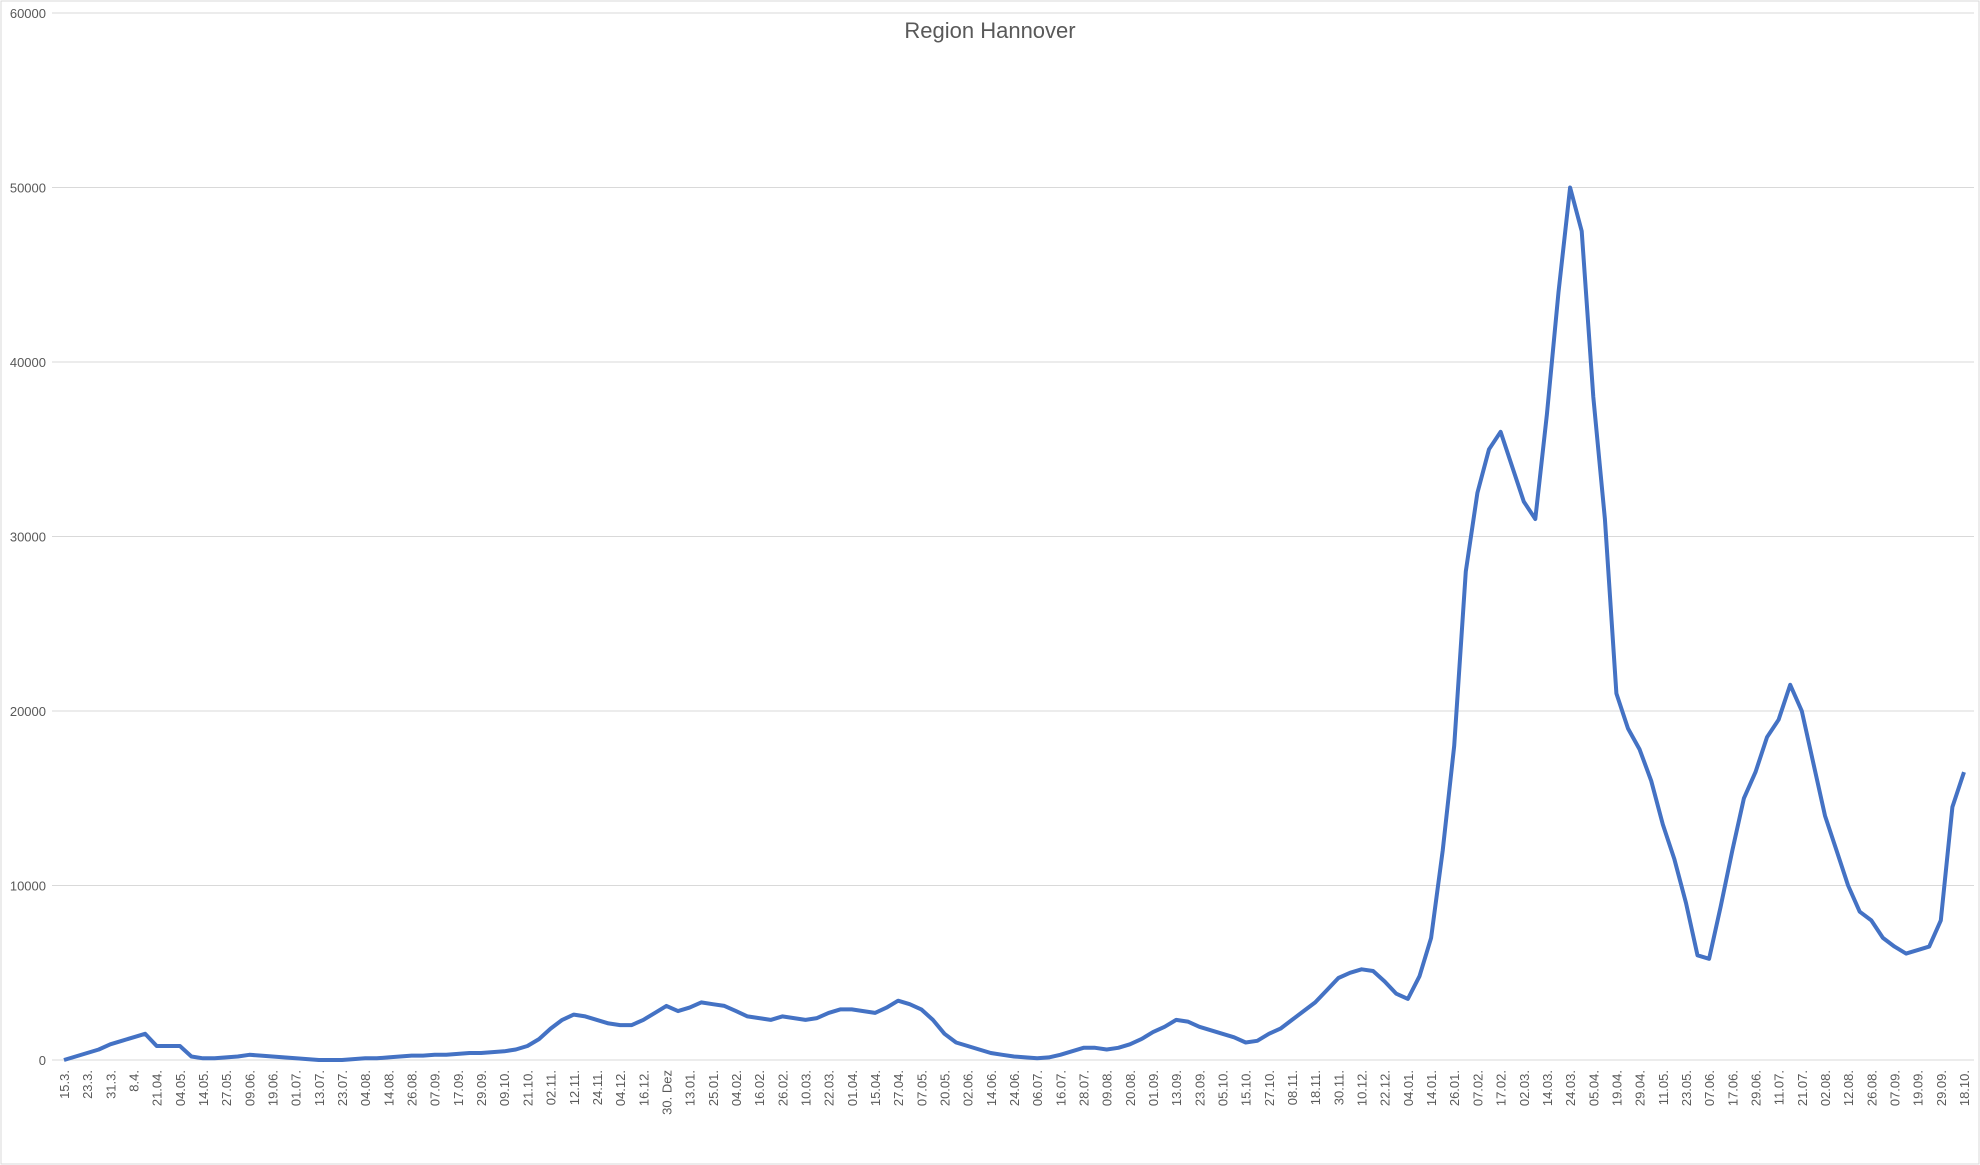  What do you see at coordinates (1547, 1088) in the screenshot?
I see `x-tick-label: 14.03.` at bounding box center [1547, 1088].